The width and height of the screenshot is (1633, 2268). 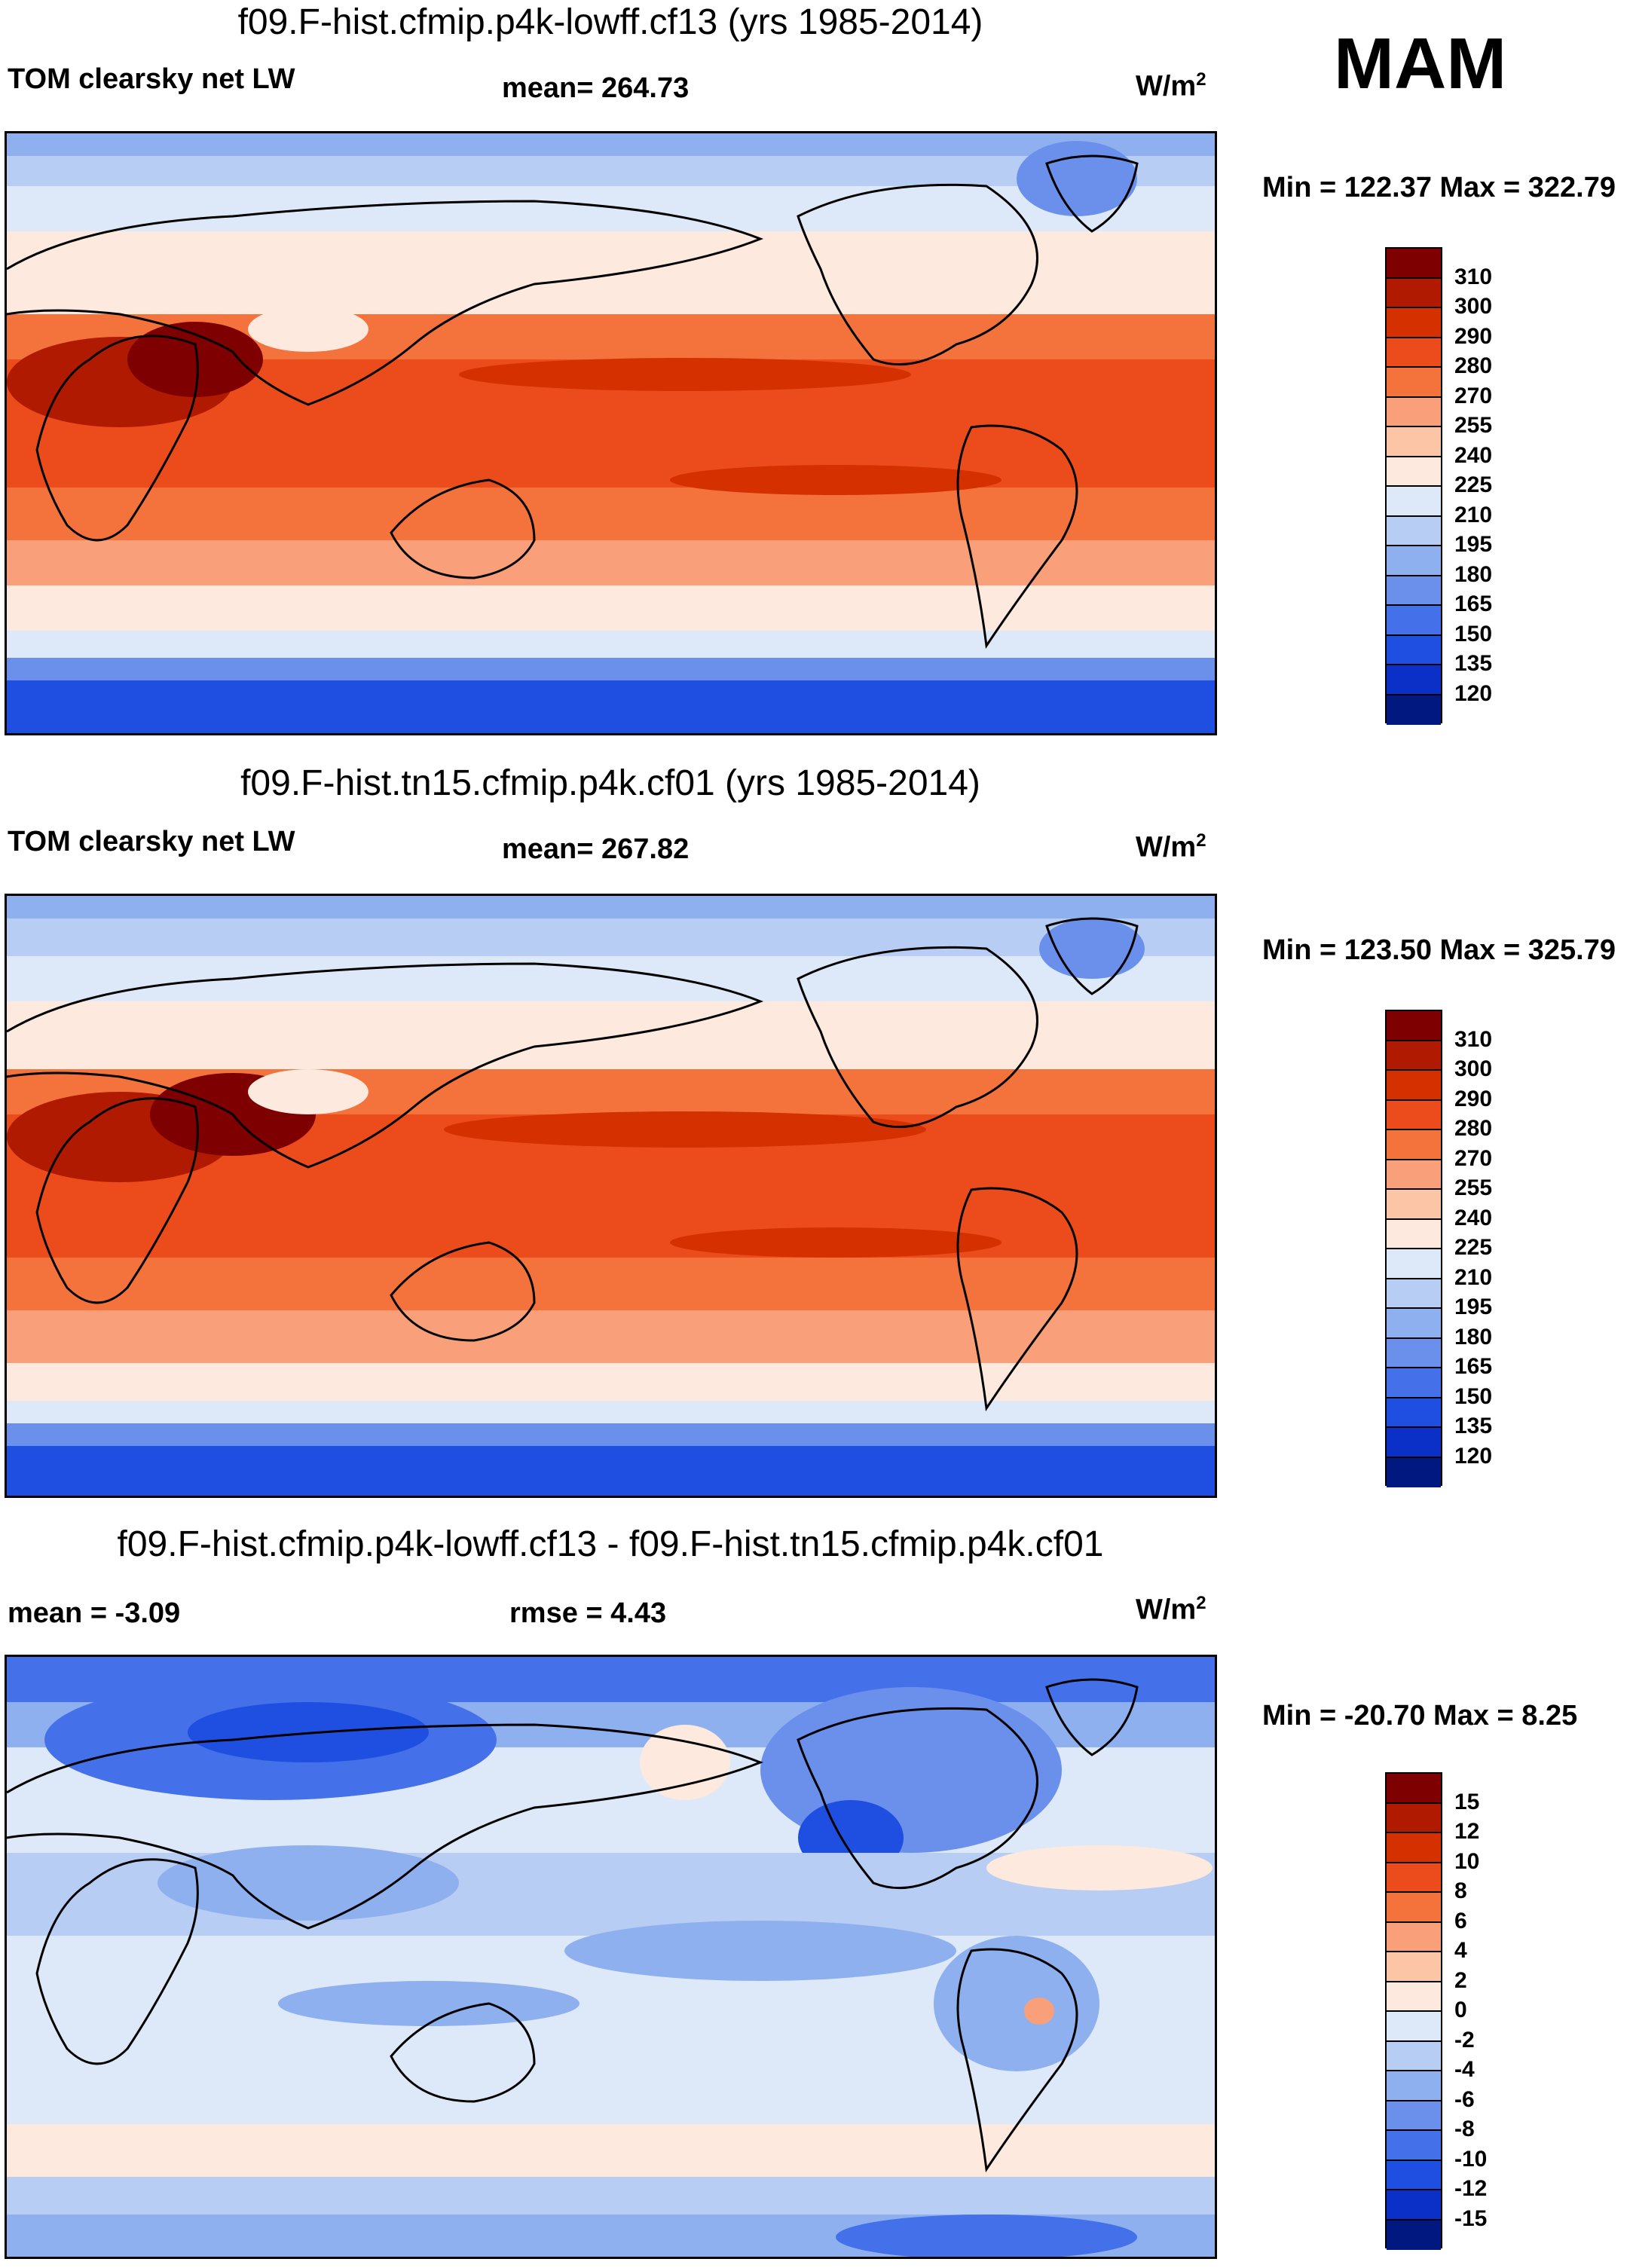 What do you see at coordinates (1471, 2159) in the screenshot?
I see `colorbar-tick-label: -10` at bounding box center [1471, 2159].